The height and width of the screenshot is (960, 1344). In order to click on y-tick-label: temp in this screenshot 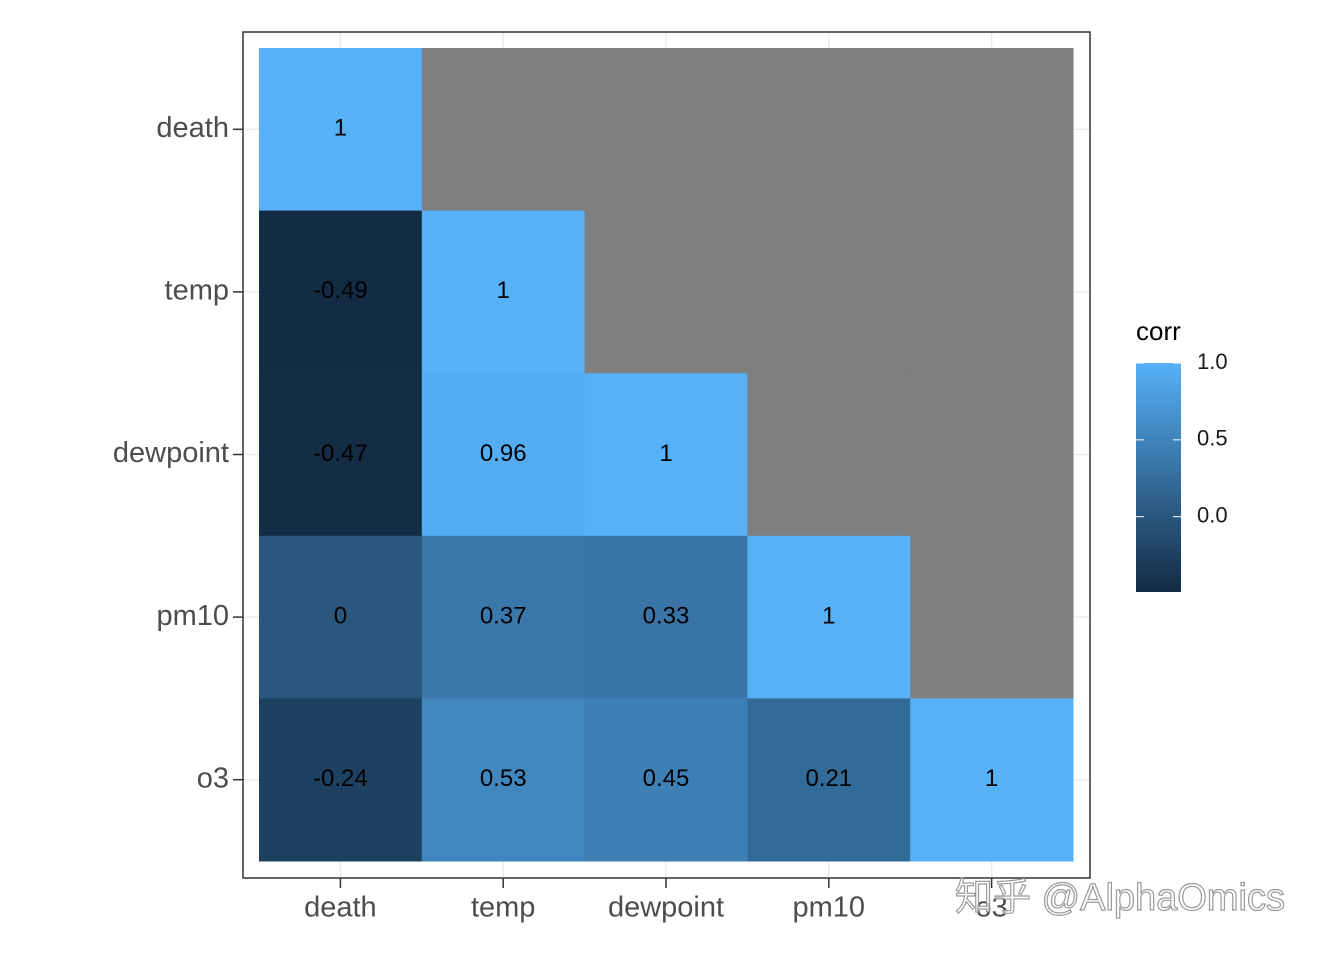, I will do `click(197, 291)`.